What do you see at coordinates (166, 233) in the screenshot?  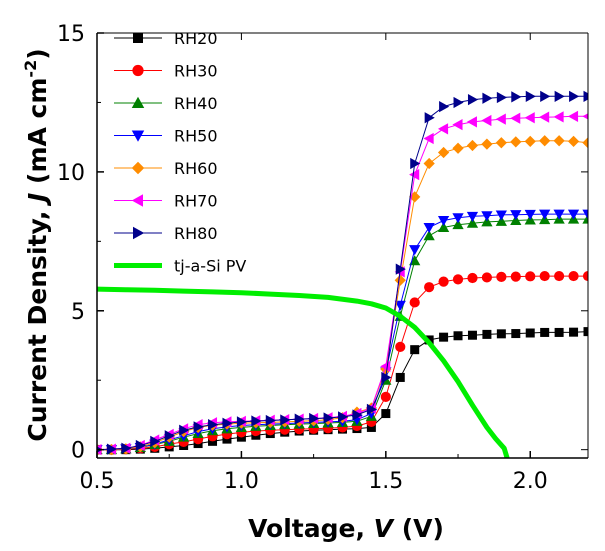 I see `legend-item: RH80` at bounding box center [166, 233].